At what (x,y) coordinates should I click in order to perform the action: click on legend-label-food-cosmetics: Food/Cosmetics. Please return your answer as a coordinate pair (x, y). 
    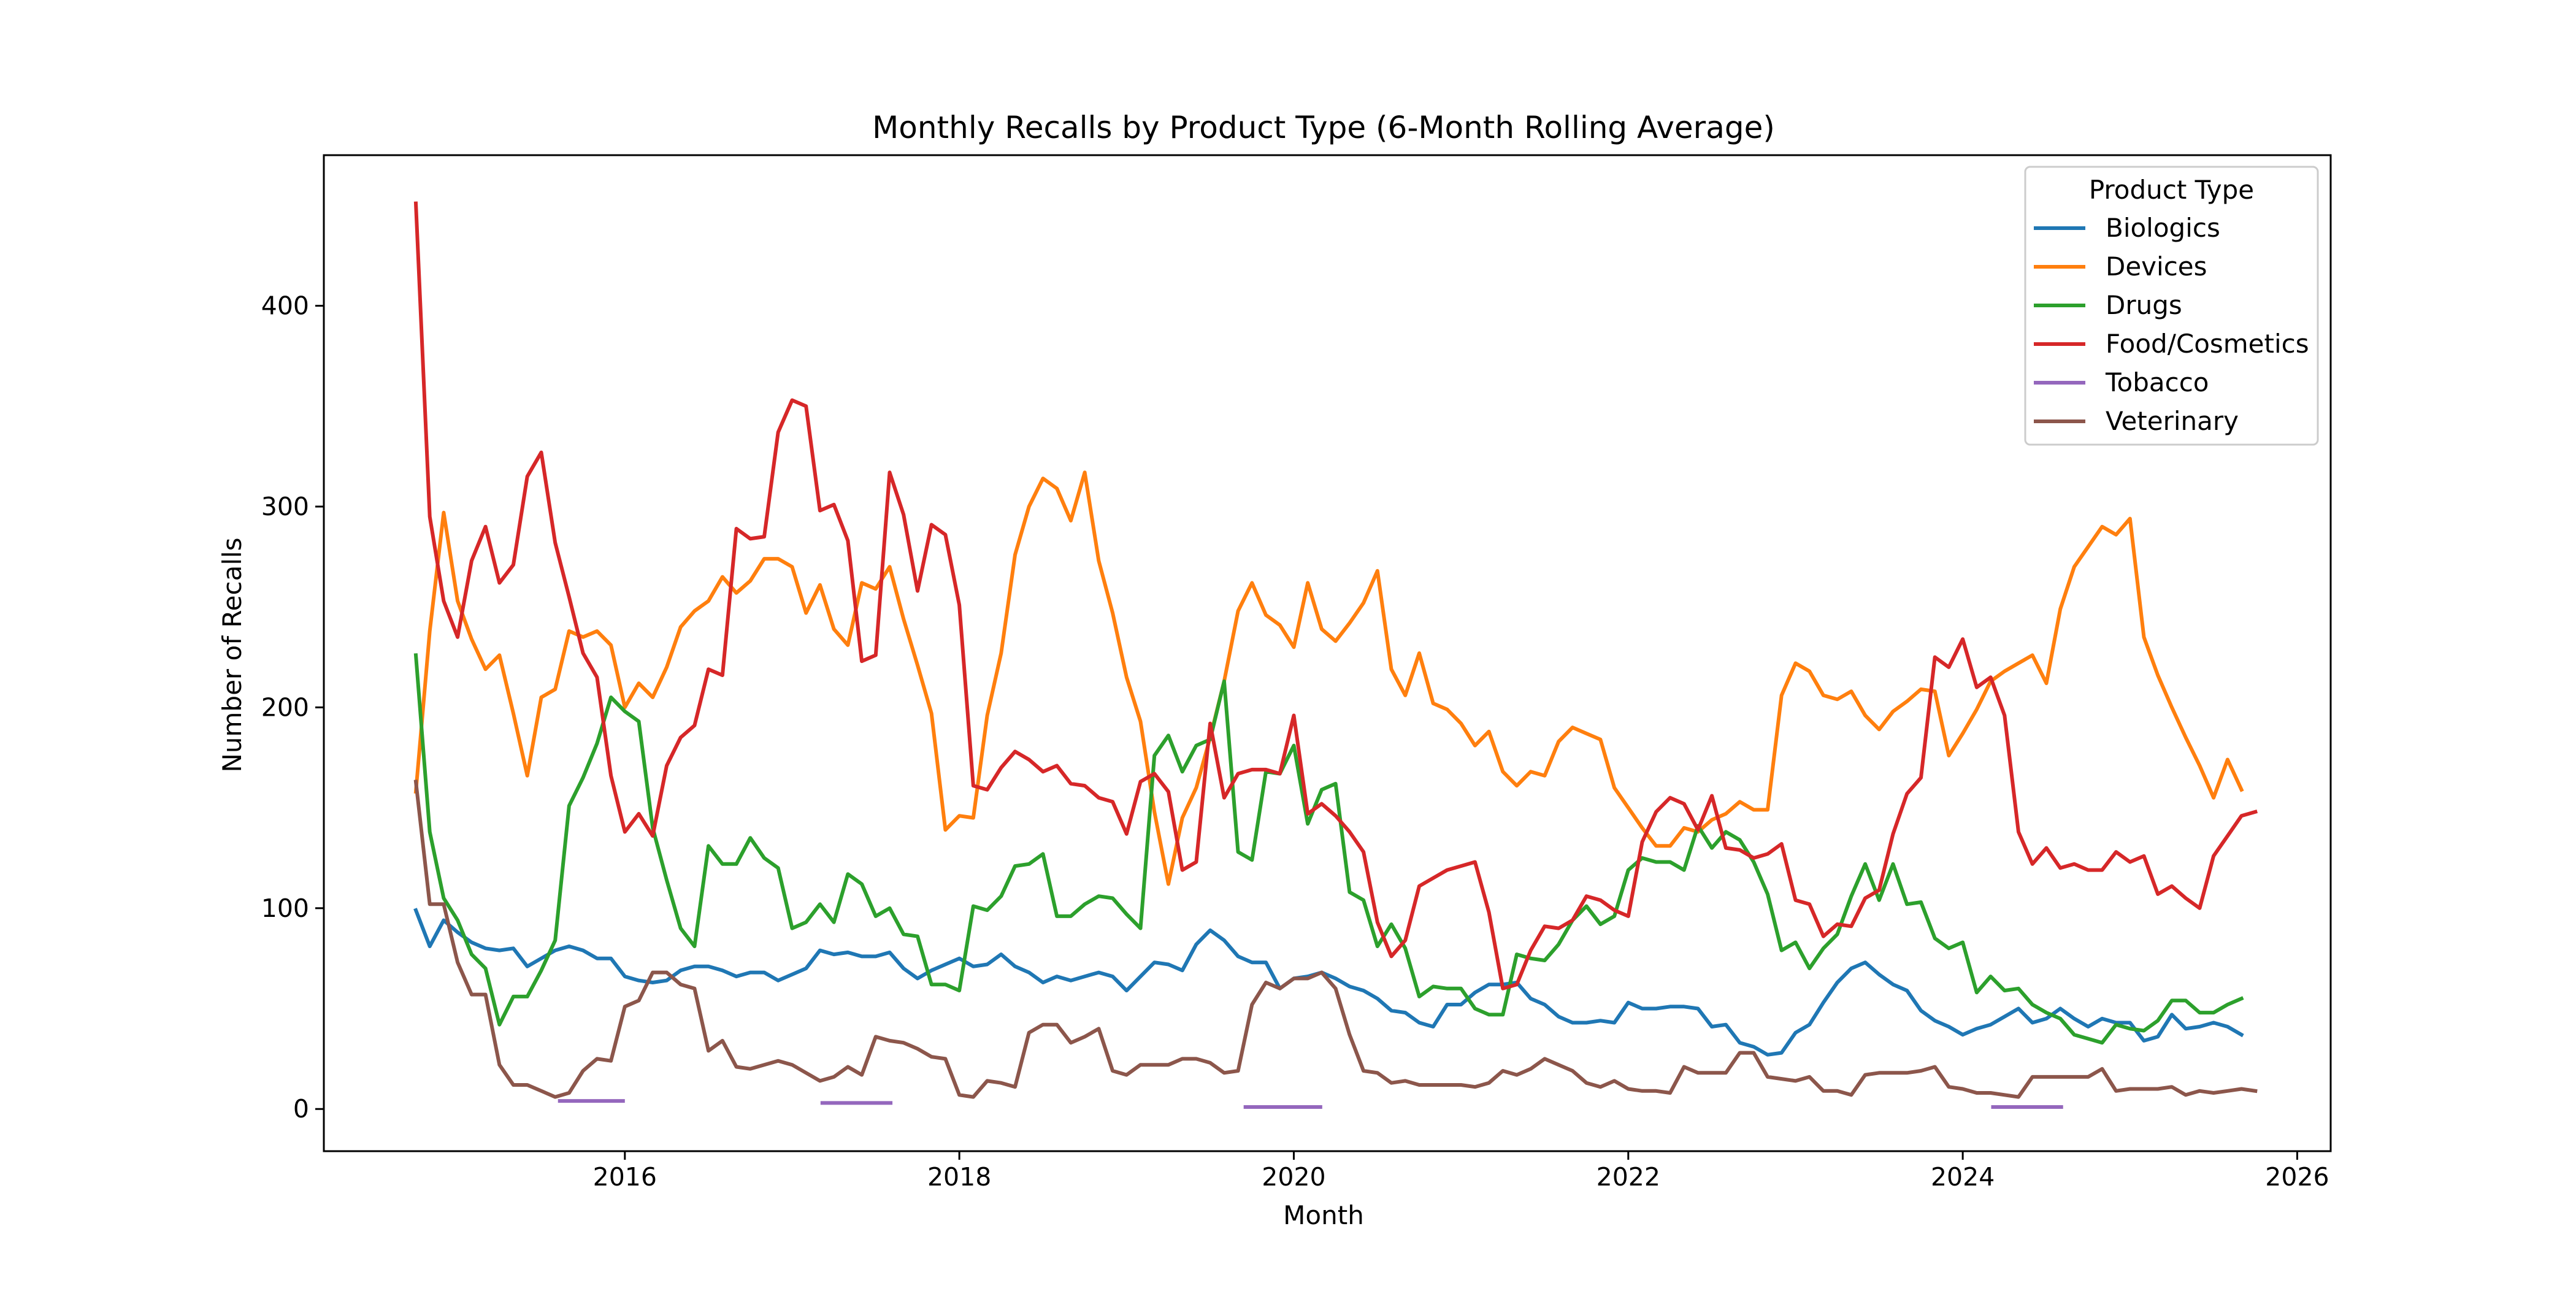
    Looking at the image, I should click on (2207, 344).